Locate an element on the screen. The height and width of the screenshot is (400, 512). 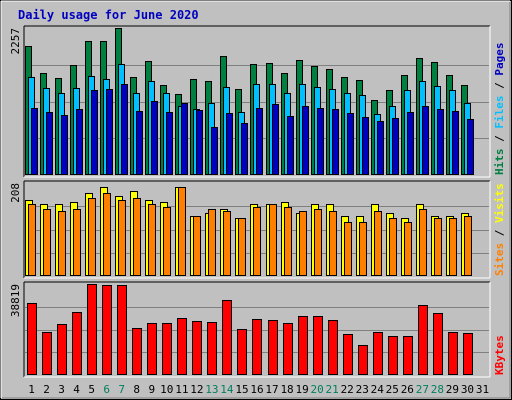
axis-title: Sites / Visits is located at coordinates (499, 229).